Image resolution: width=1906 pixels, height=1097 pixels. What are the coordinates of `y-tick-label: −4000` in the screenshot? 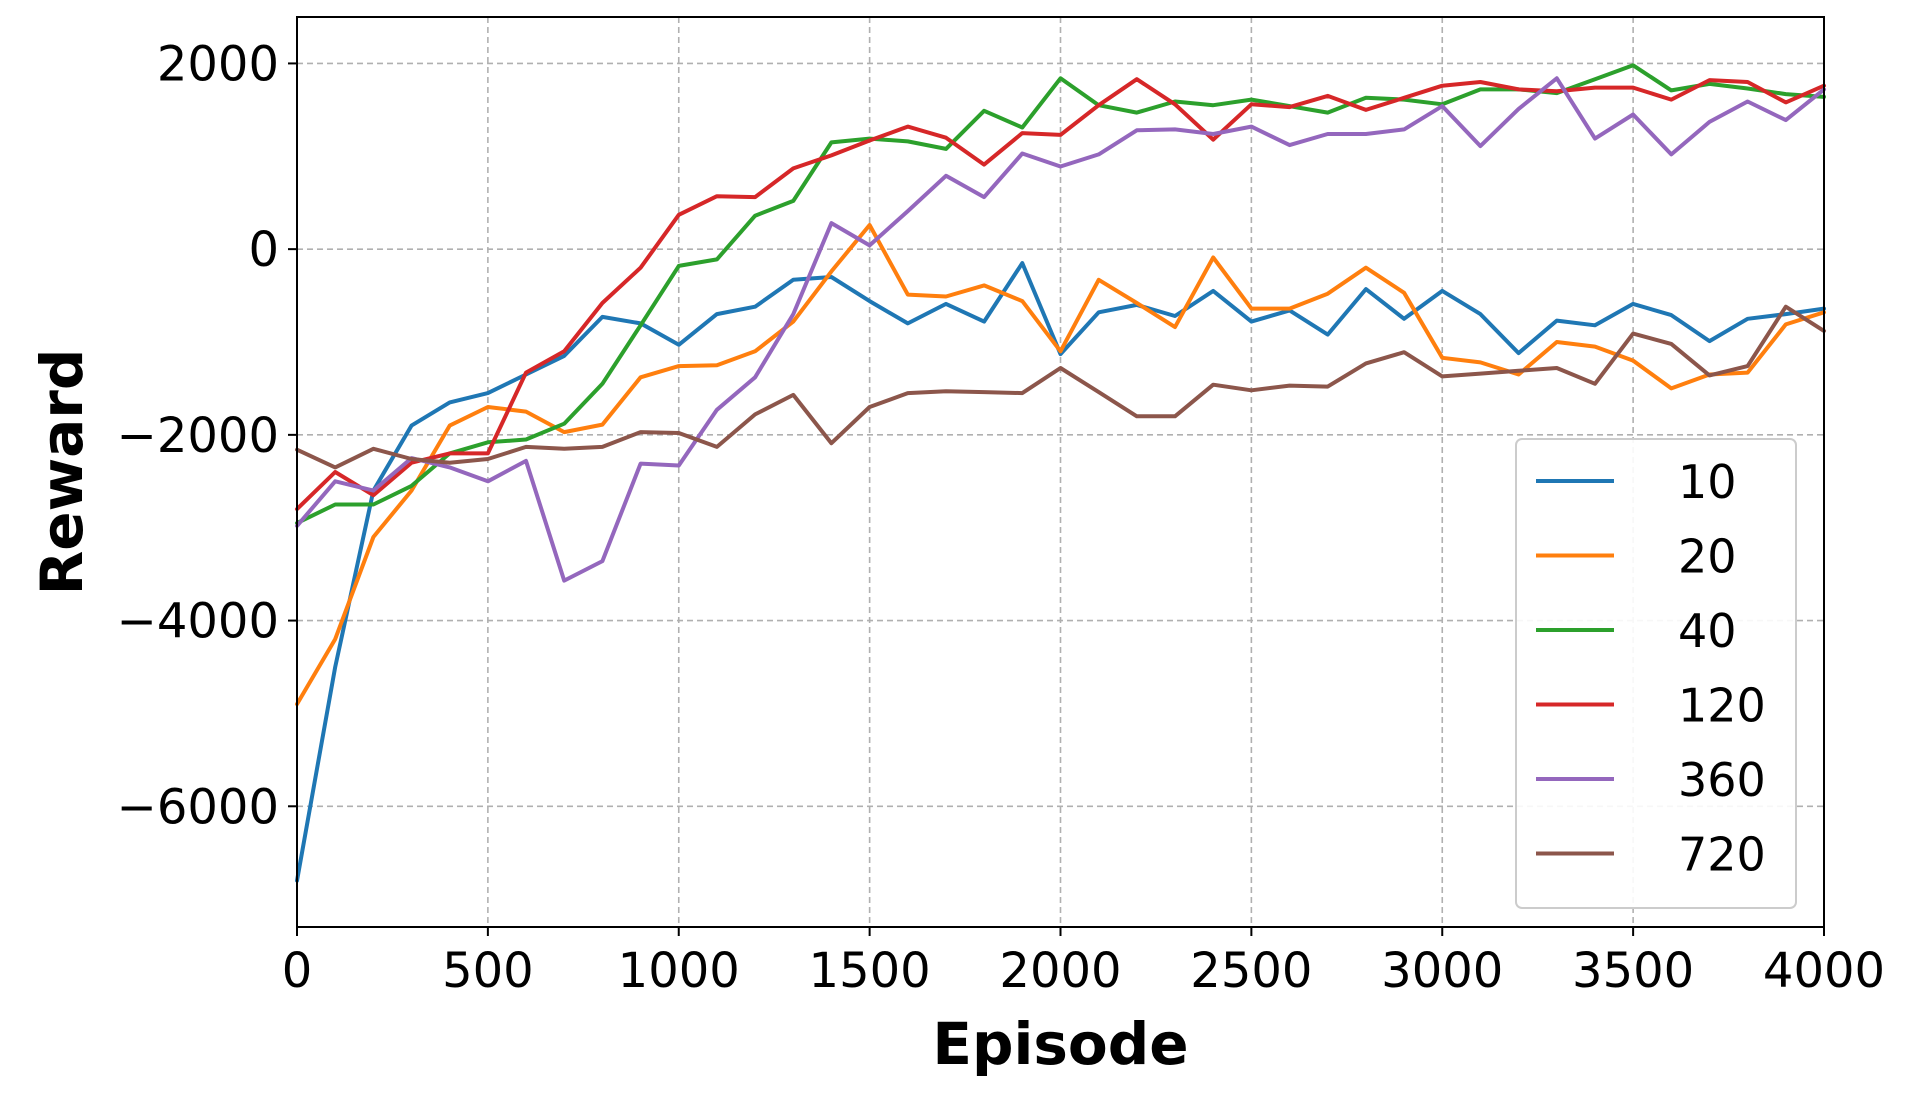 It's located at (198, 622).